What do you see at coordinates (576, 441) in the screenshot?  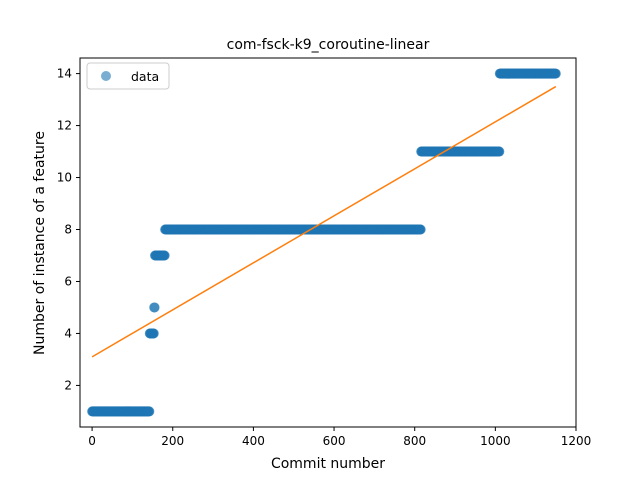 I see `x-tick-label: 1200` at bounding box center [576, 441].